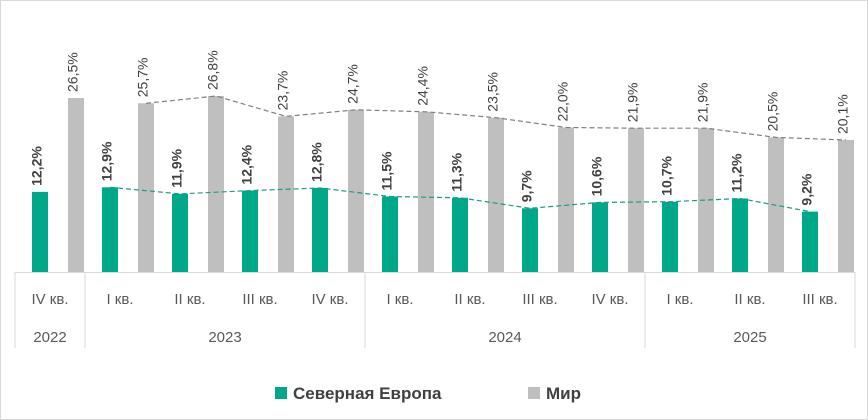 This screenshot has height=420, width=868. Describe the element at coordinates (367, 393) in the screenshot. I see `legend-label-severnaya-evropa: Северная Европа` at that location.